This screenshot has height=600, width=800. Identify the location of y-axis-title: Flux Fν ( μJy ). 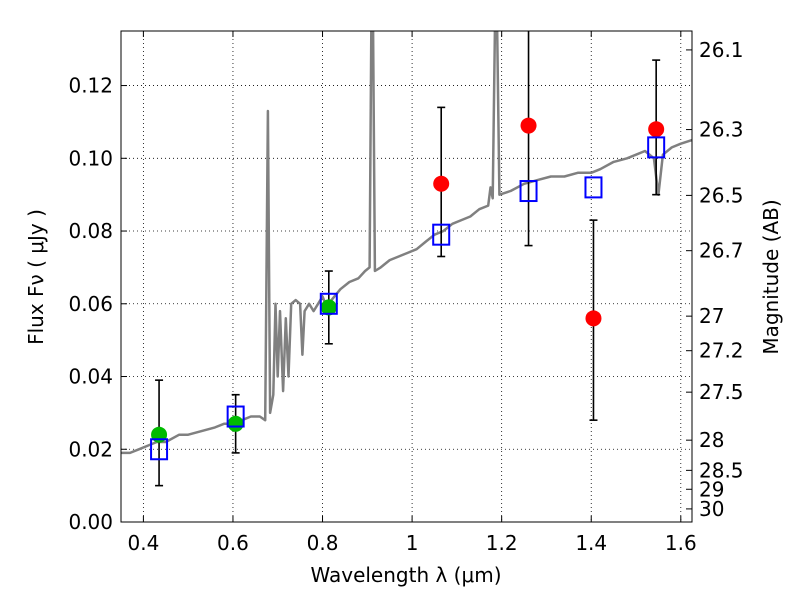
(36, 277).